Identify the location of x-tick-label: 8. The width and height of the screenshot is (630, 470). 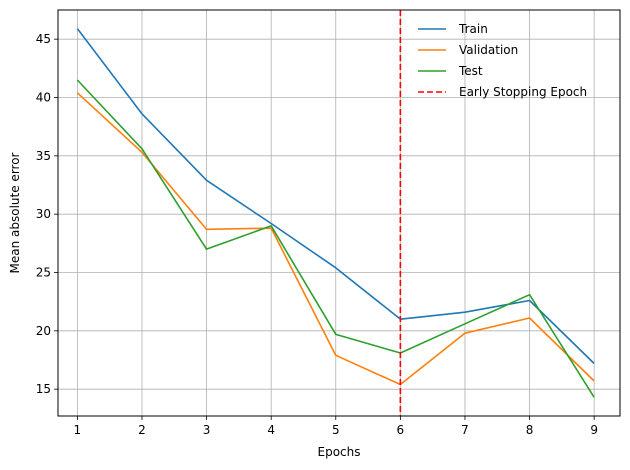
(530, 430).